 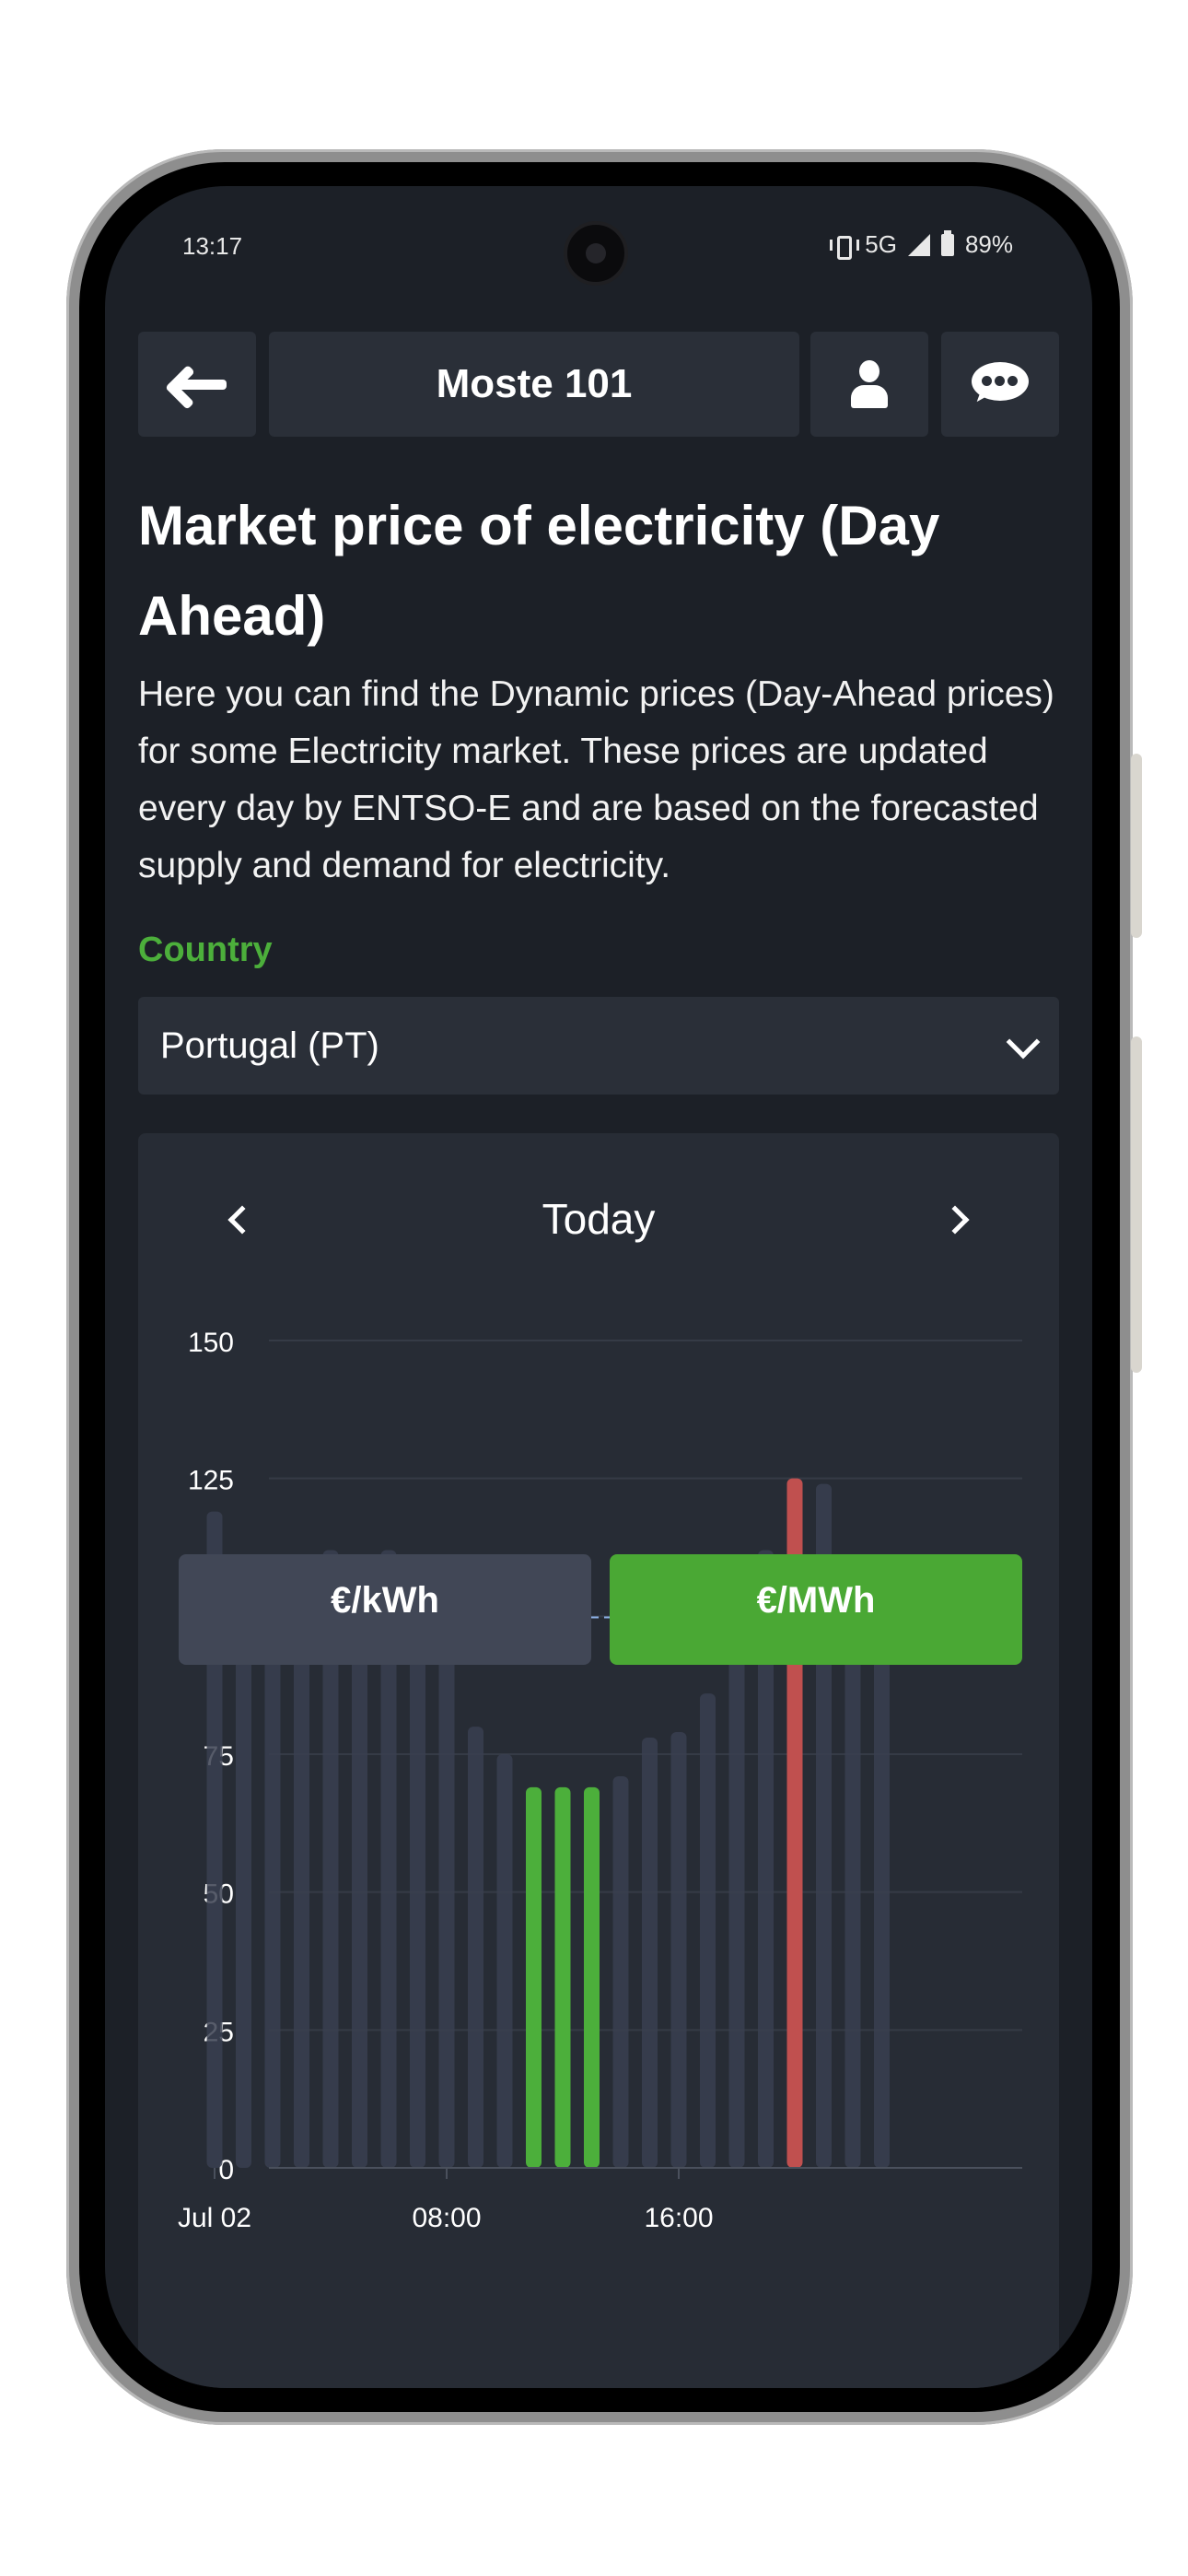 What do you see at coordinates (269, 1045) in the screenshot?
I see `country-value: Portugal (PT)` at bounding box center [269, 1045].